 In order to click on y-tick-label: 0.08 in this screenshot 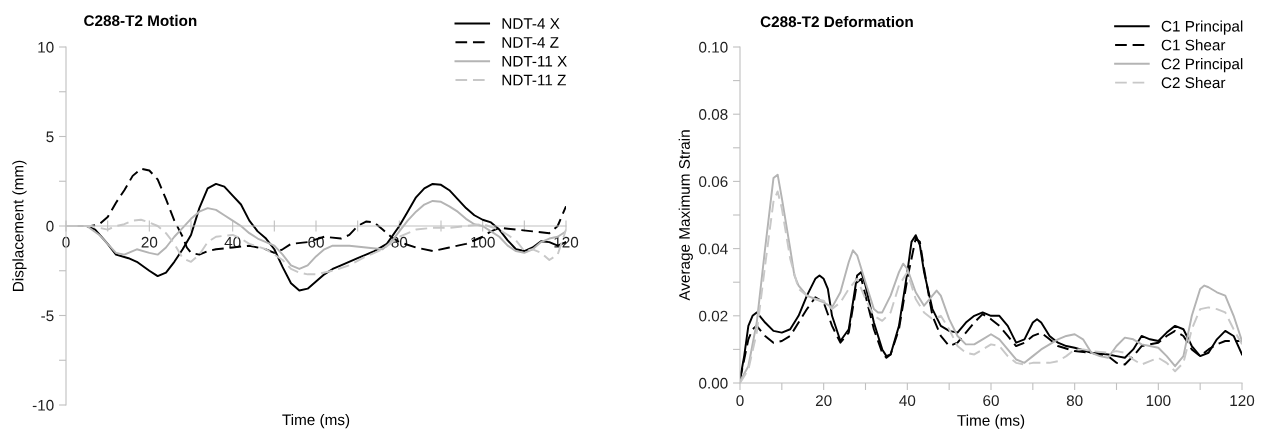, I will do `click(713, 114)`.